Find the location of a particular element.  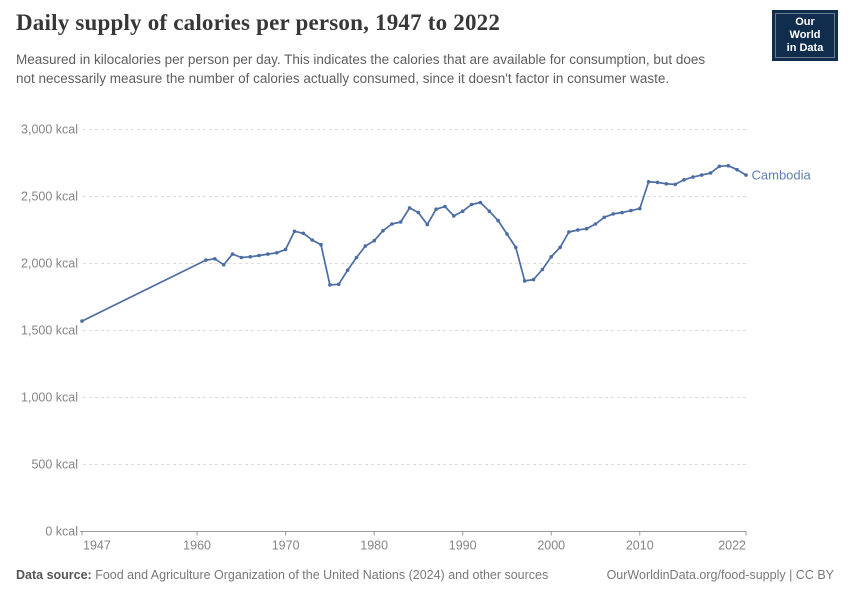

owid-logo-text: Our World in Data is located at coordinates (805, 35).